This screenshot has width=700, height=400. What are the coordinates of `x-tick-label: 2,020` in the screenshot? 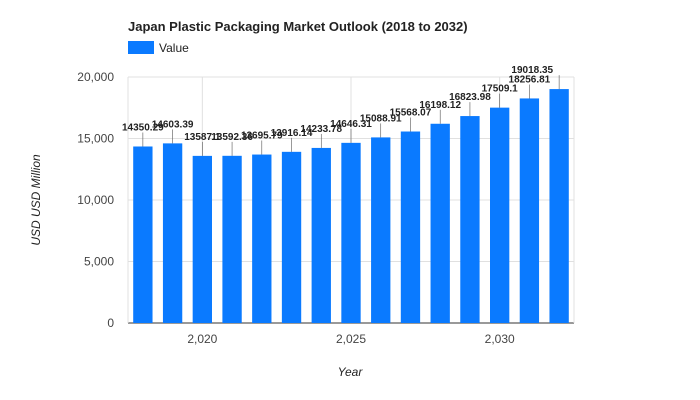 It's located at (202, 339).